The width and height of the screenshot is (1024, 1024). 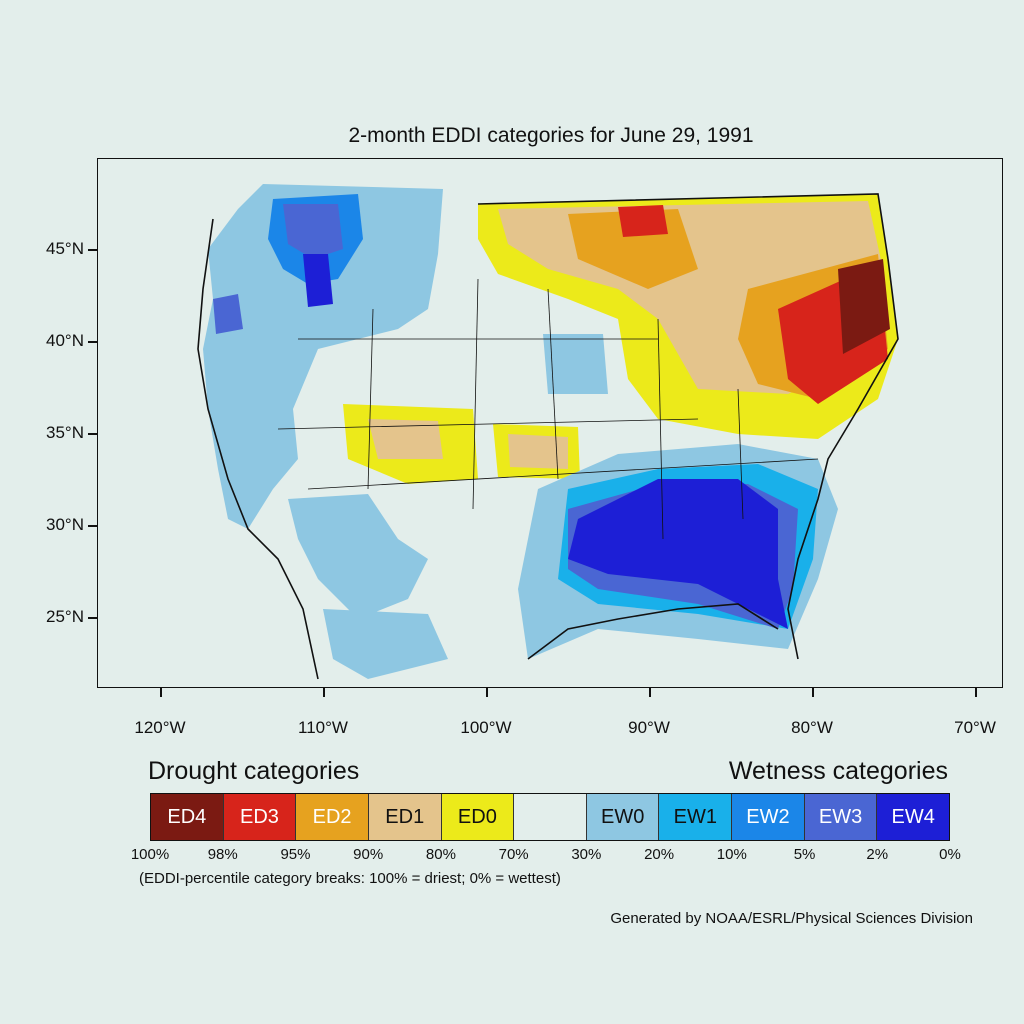 What do you see at coordinates (649, 727) in the screenshot?
I see `lon-label: 90°W` at bounding box center [649, 727].